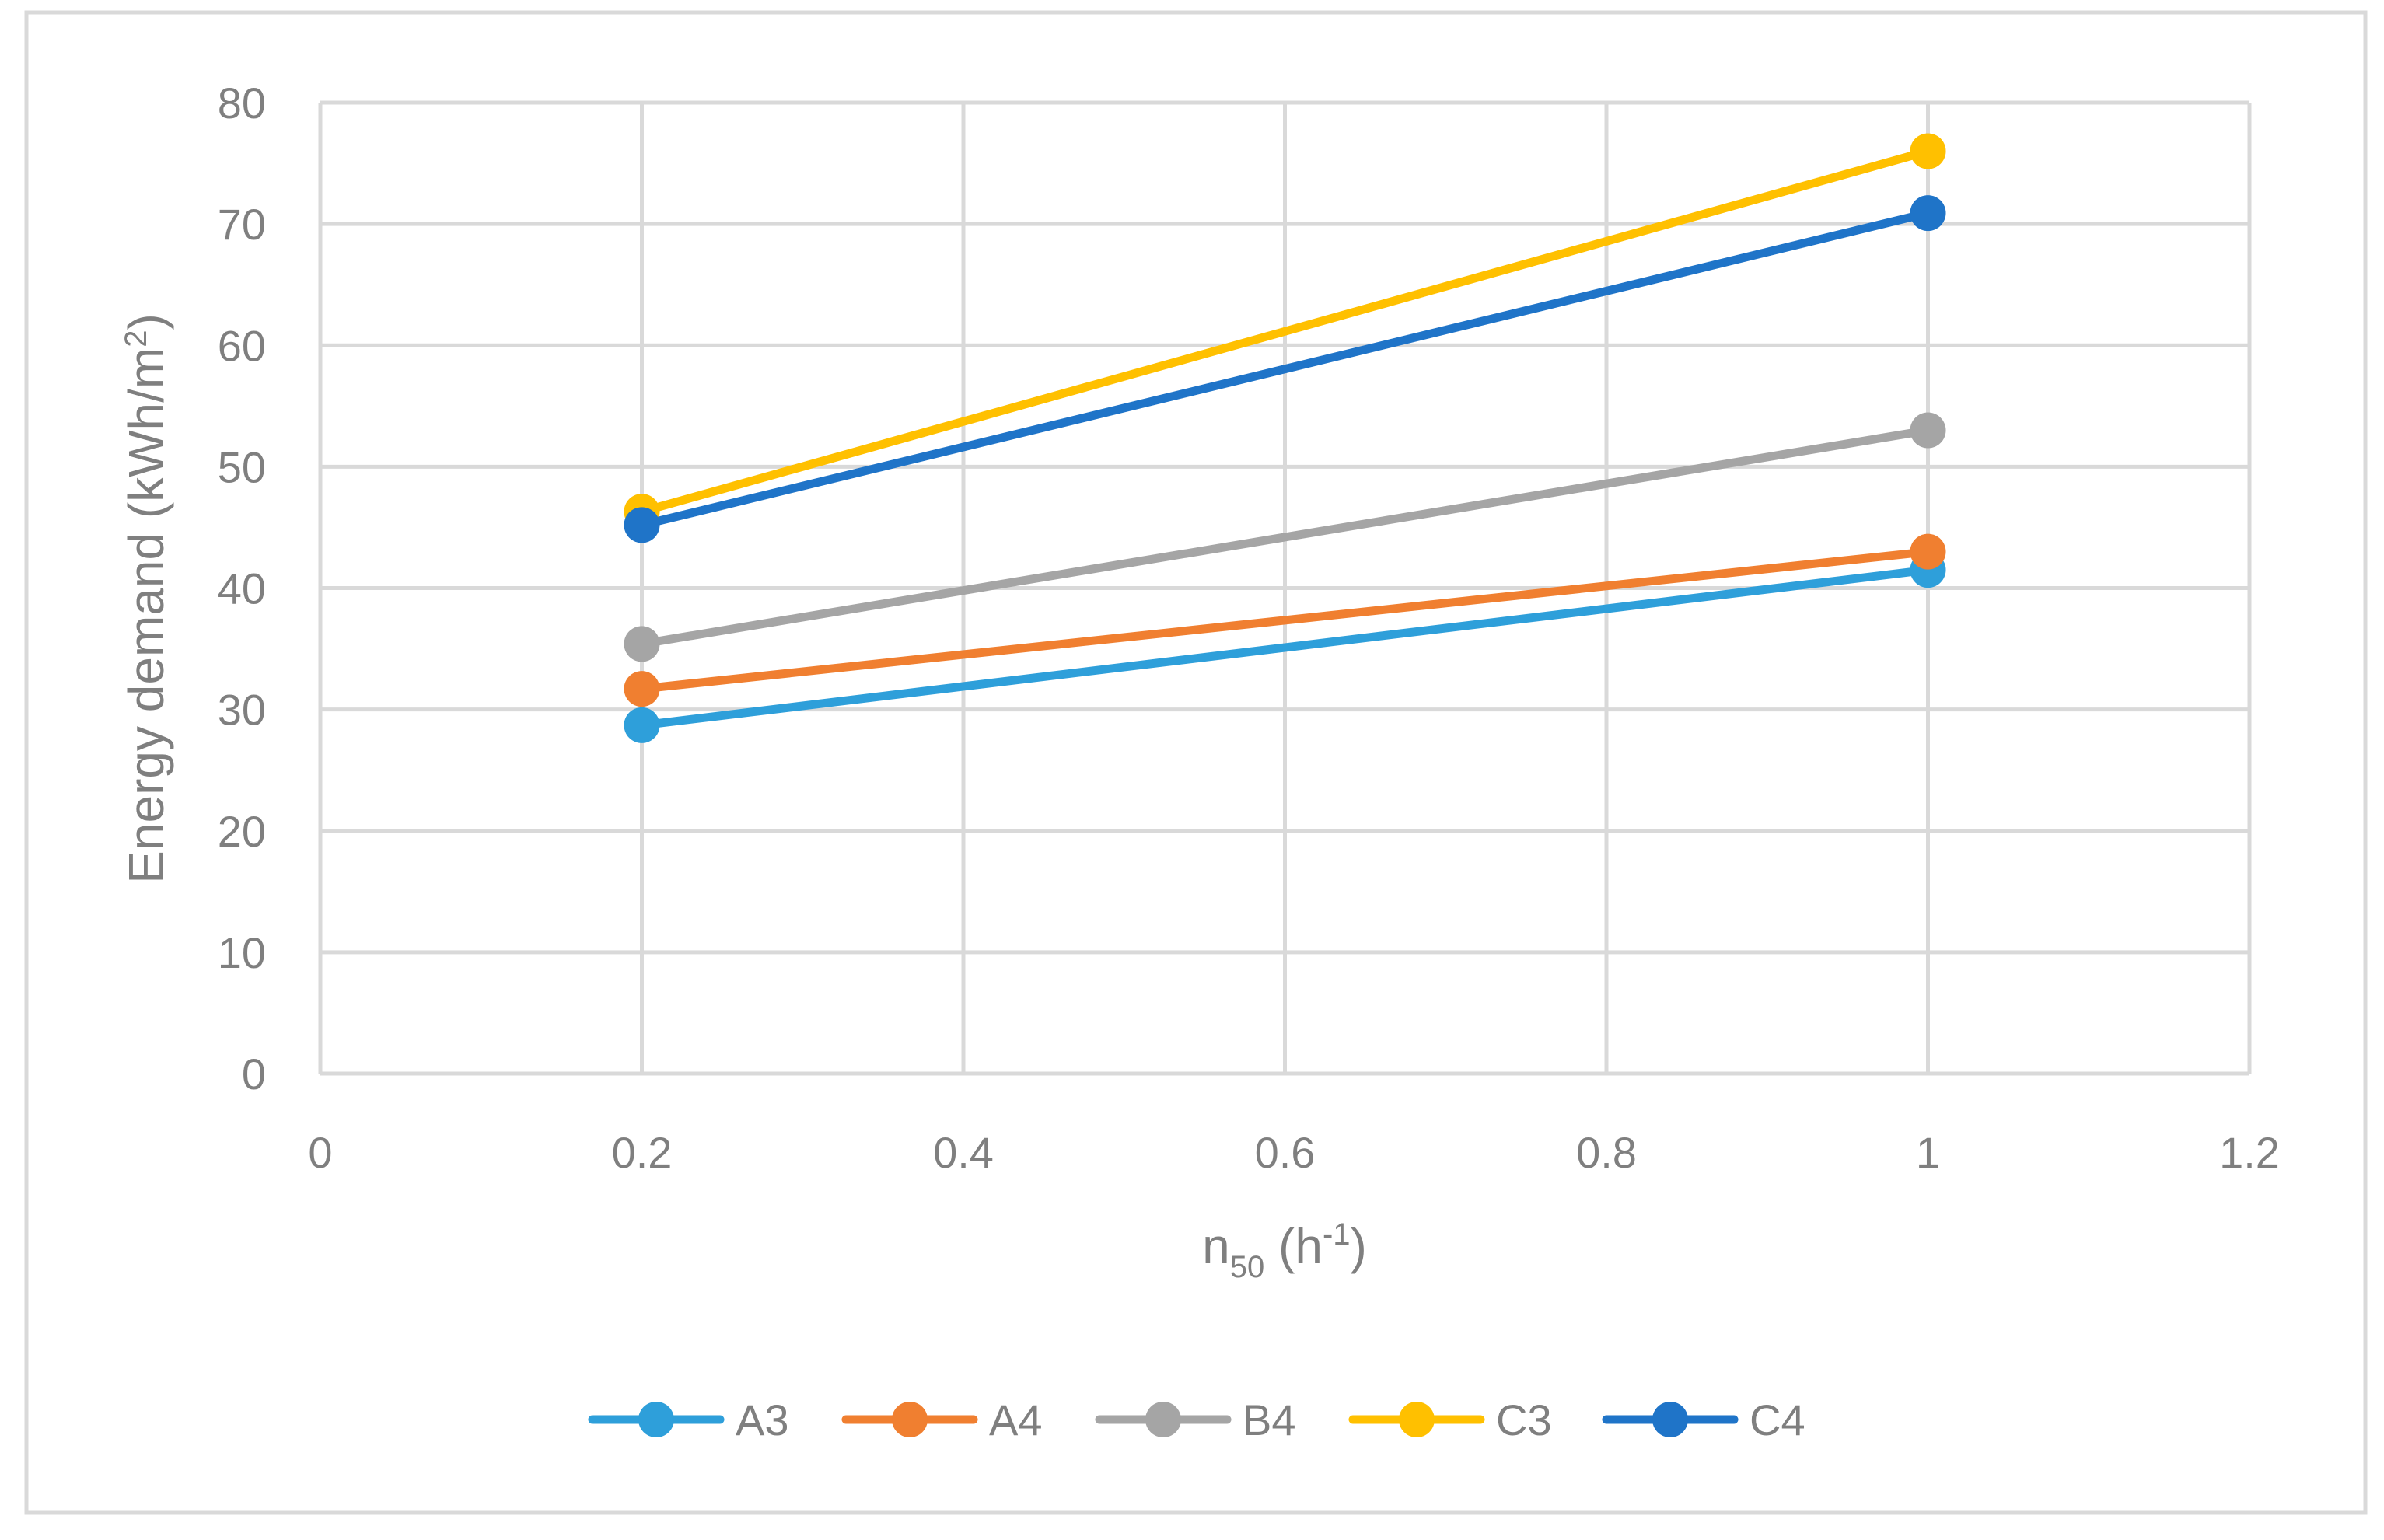  I want to click on legend-item-b4: B4, so click(1195, 1419).